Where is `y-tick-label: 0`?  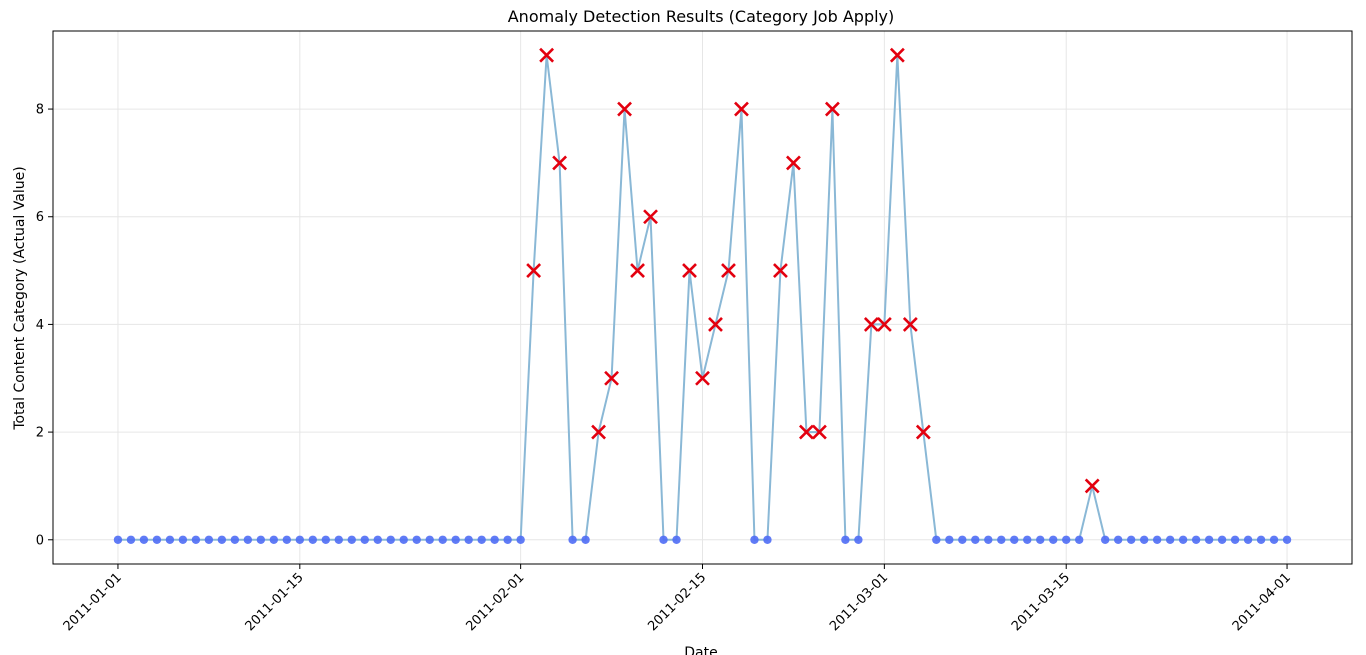 y-tick-label: 0 is located at coordinates (40, 540).